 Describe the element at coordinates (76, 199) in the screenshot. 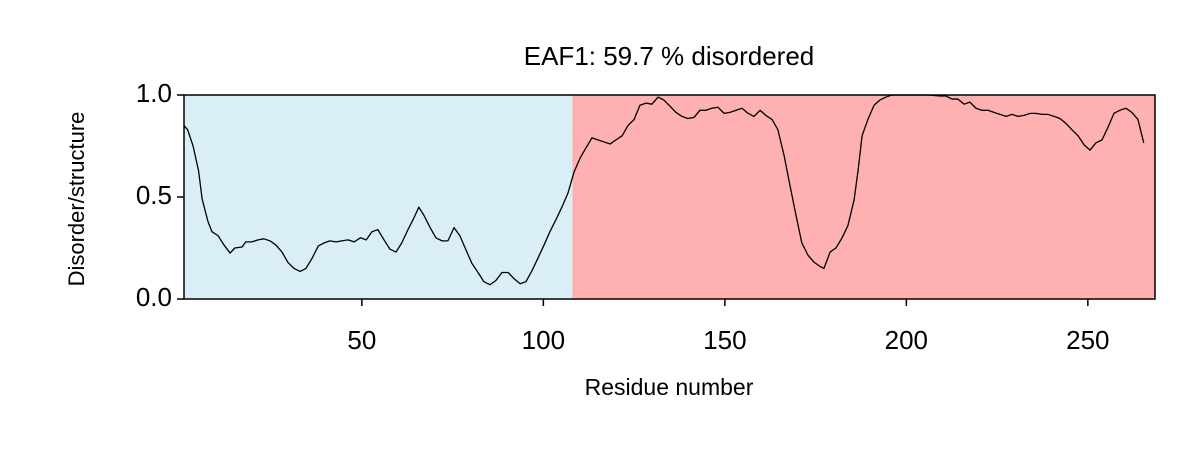

I see `y-axis-label: Disorder/structure` at that location.